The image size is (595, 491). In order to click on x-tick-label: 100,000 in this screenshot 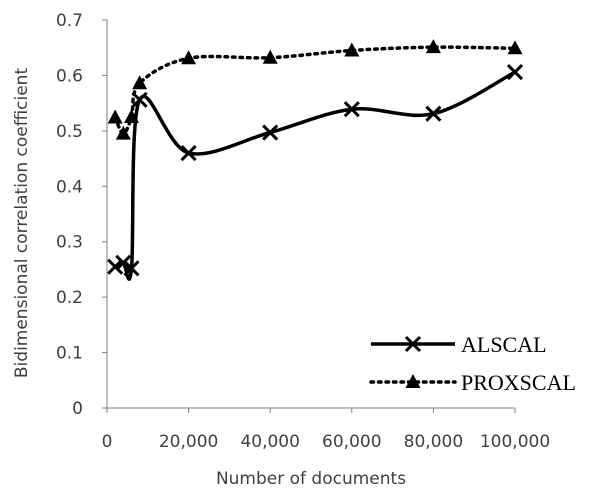, I will do `click(515, 442)`.